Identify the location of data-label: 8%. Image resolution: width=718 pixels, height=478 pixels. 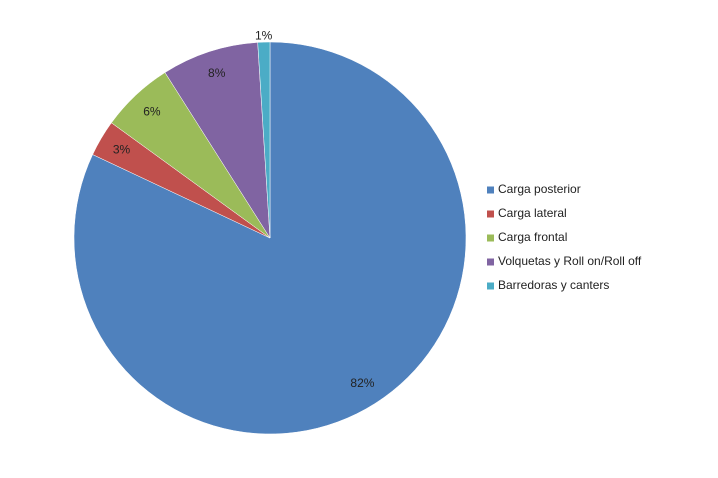
(217, 73).